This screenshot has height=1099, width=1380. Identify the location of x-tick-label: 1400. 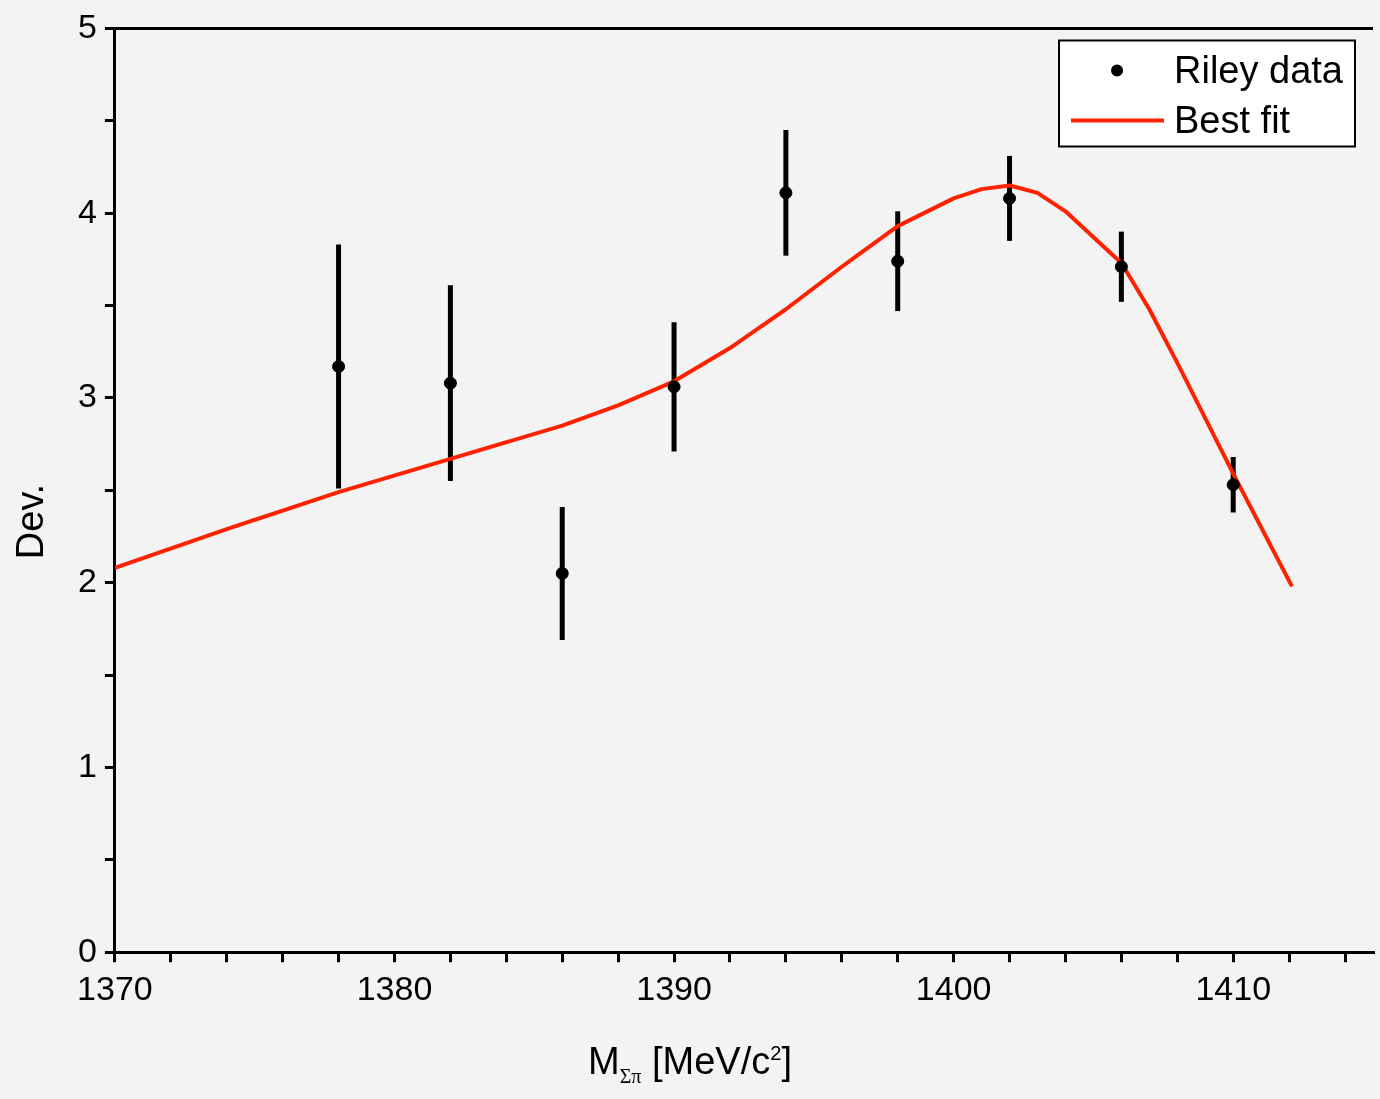
(953, 987).